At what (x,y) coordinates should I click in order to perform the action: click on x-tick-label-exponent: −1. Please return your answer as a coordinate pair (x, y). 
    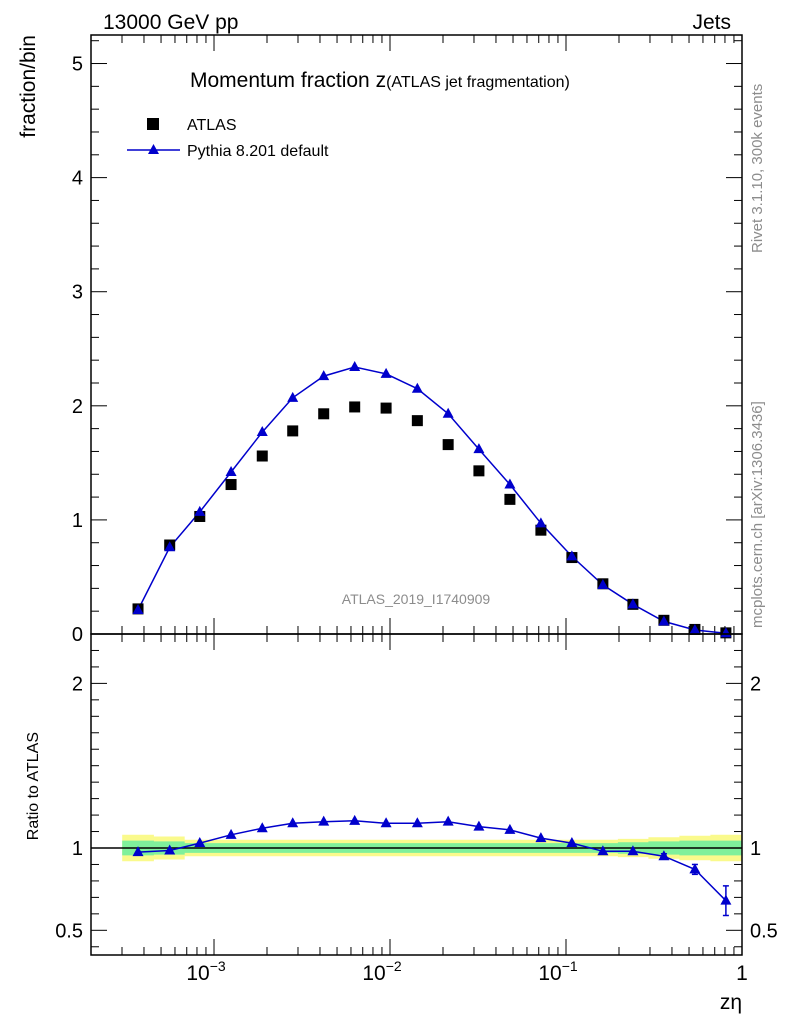
    Looking at the image, I should click on (570, 966).